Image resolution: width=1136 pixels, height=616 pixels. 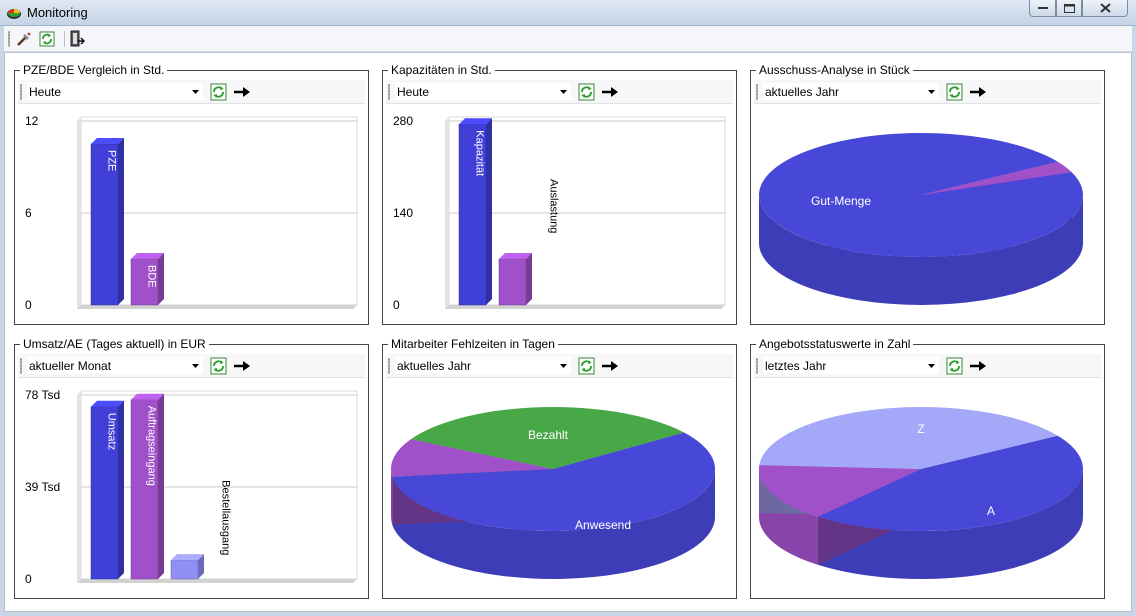 I want to click on tools-icon, so click(x=24, y=39).